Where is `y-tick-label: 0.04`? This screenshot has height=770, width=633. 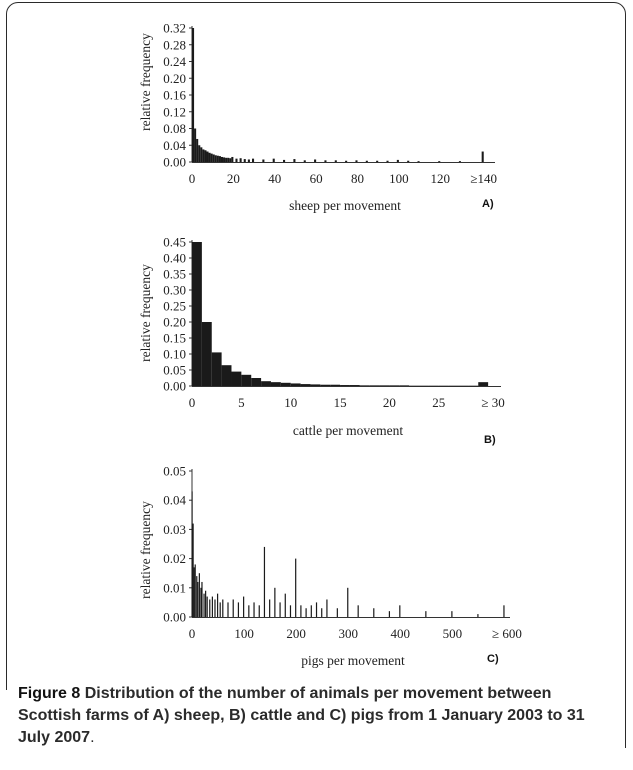 y-tick-label: 0.04 is located at coordinates (174, 500).